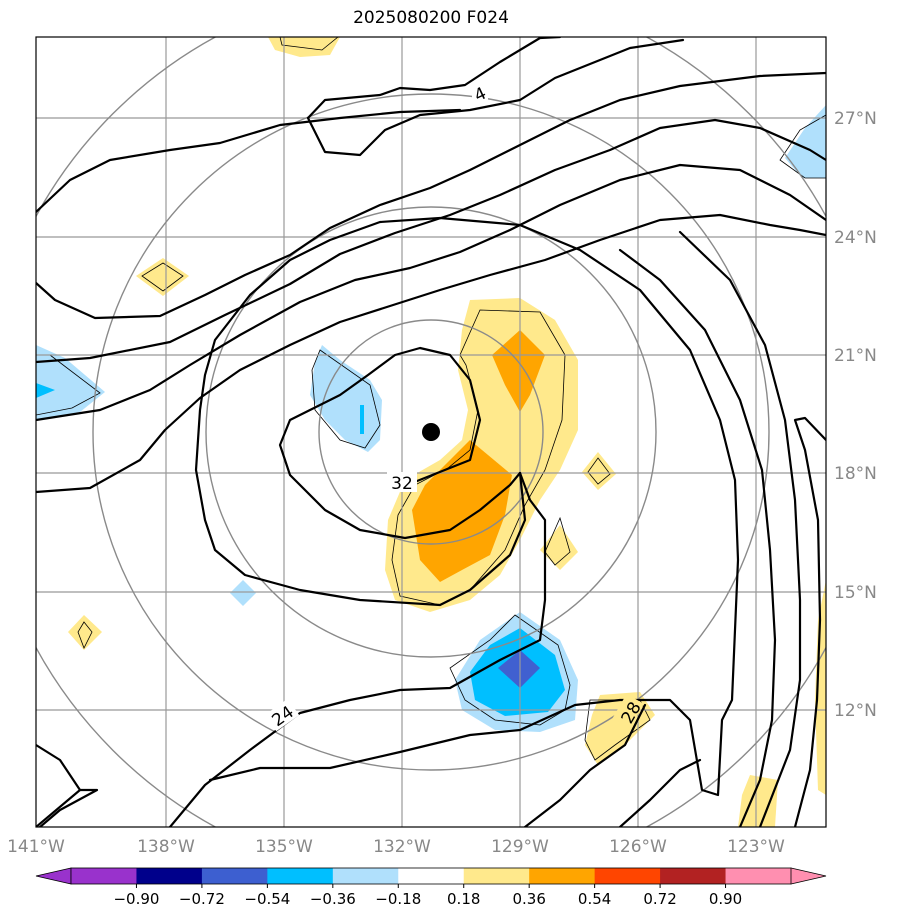 The height and width of the screenshot is (924, 897). I want to click on lon-tick-label: 132°W, so click(402, 847).